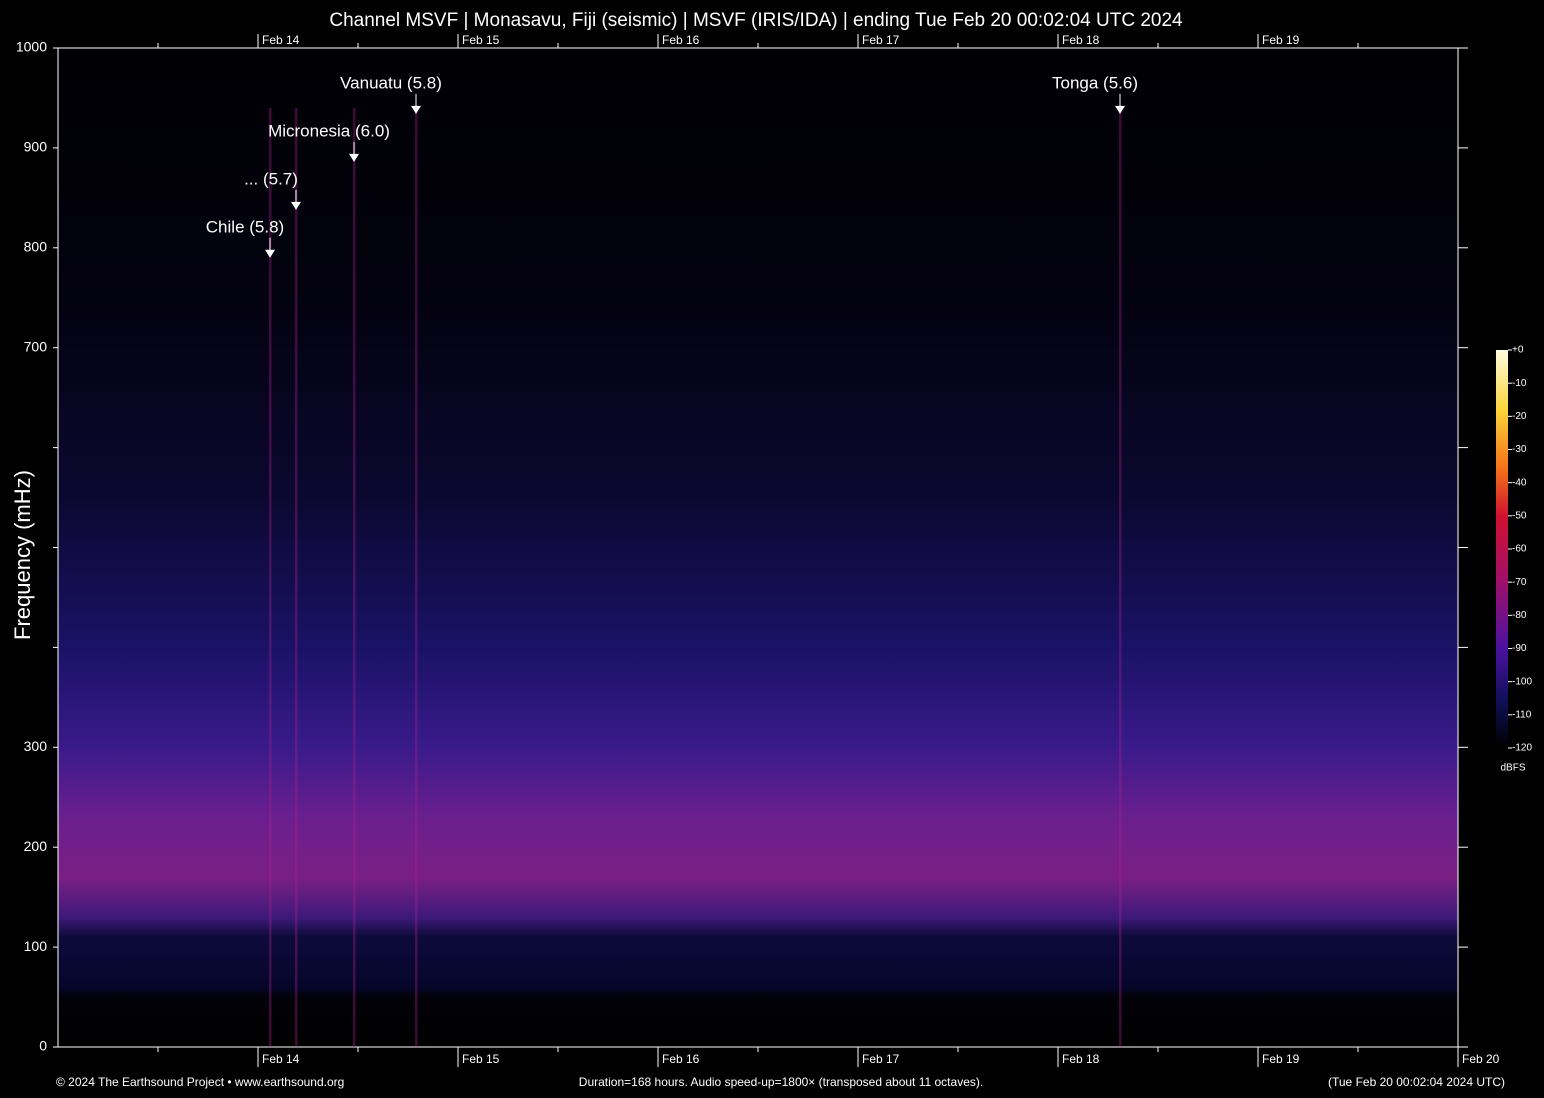 Image resolution: width=1544 pixels, height=1098 pixels. I want to click on colorbar-tick-label: -20, so click(1519, 416).